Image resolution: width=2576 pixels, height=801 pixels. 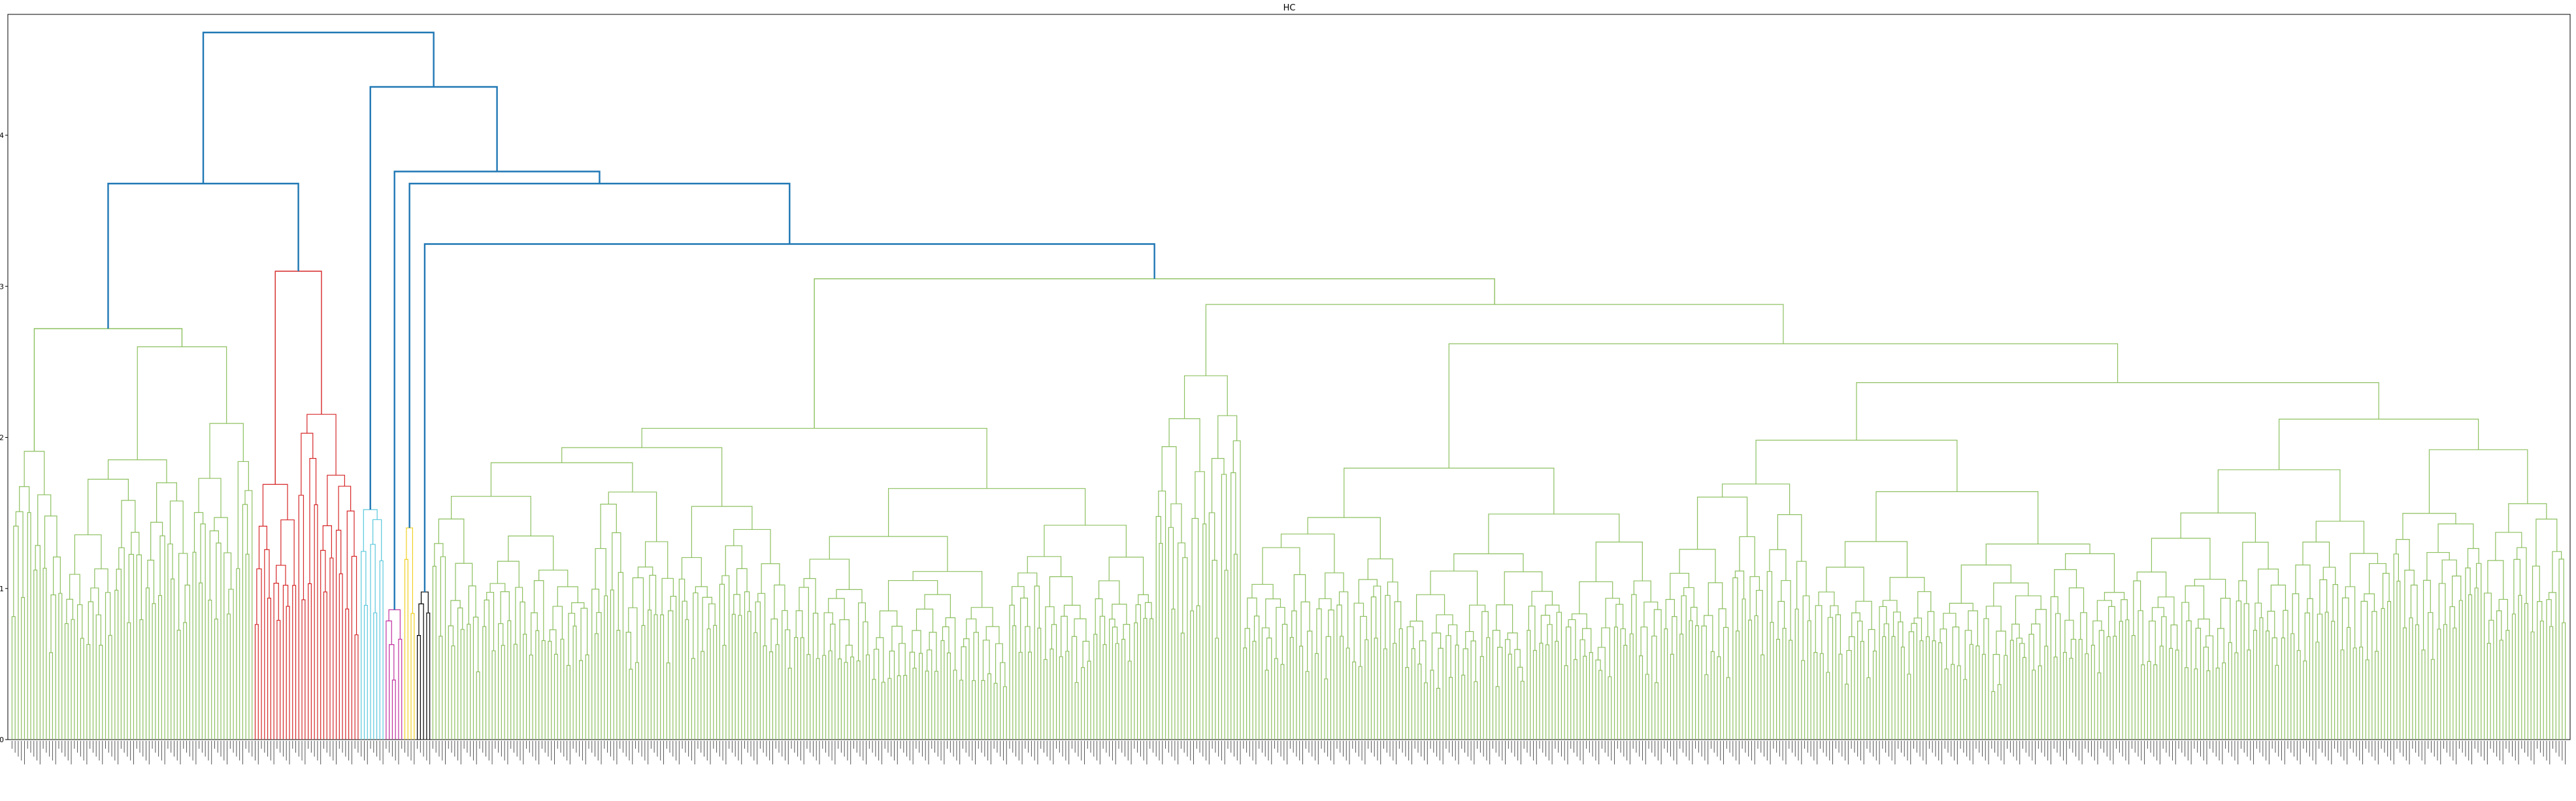 What do you see at coordinates (298, 377) in the screenshot?
I see `cluster-root-link` at bounding box center [298, 377].